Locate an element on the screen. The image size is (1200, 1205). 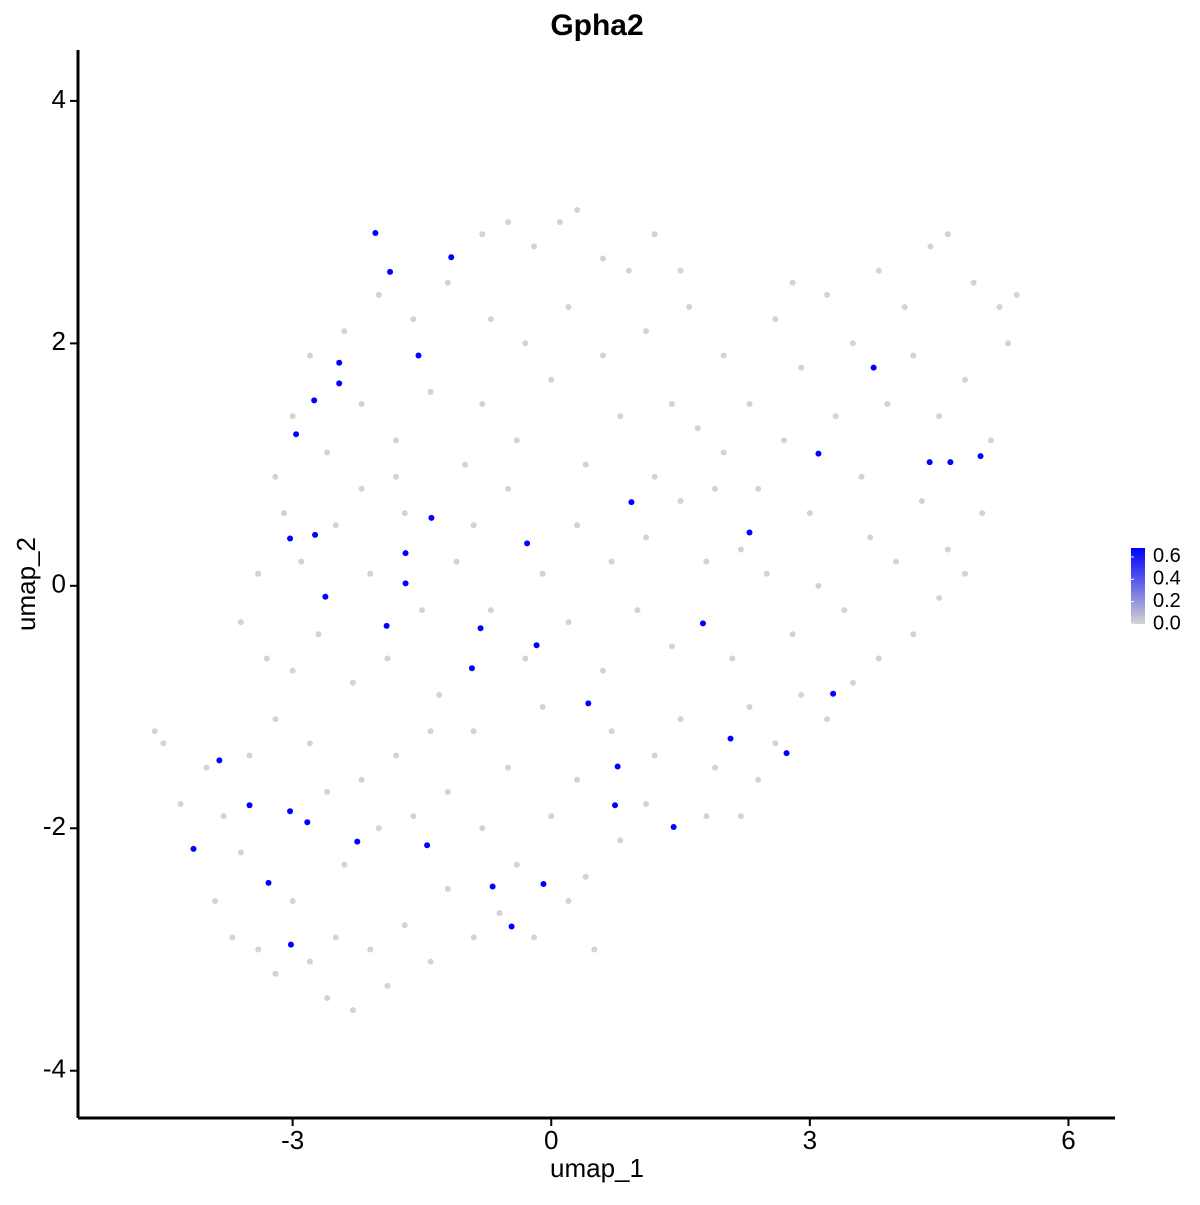
colorbar-label: 0.0 is located at coordinates (1167, 623).